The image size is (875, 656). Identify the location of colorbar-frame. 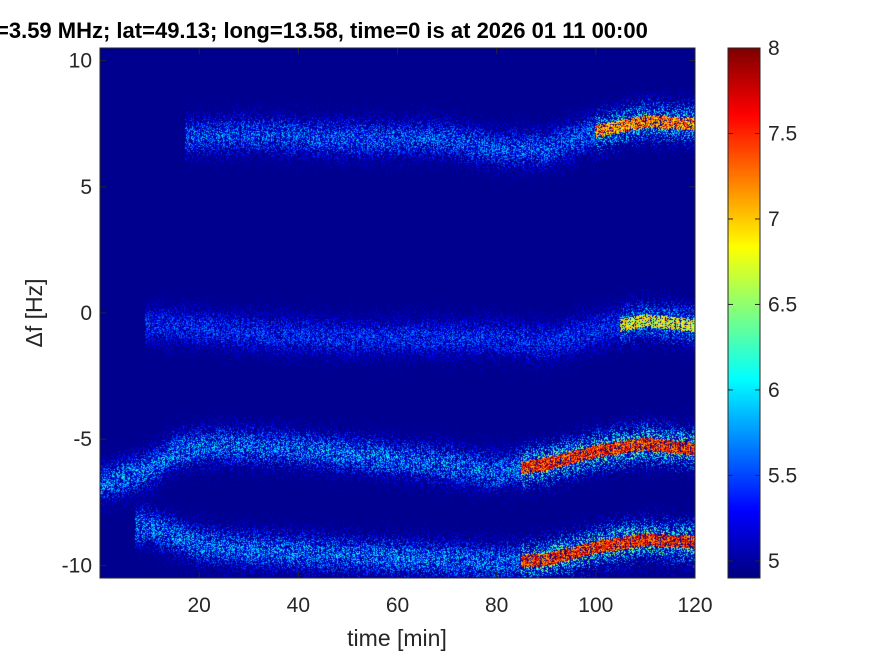
(744, 313).